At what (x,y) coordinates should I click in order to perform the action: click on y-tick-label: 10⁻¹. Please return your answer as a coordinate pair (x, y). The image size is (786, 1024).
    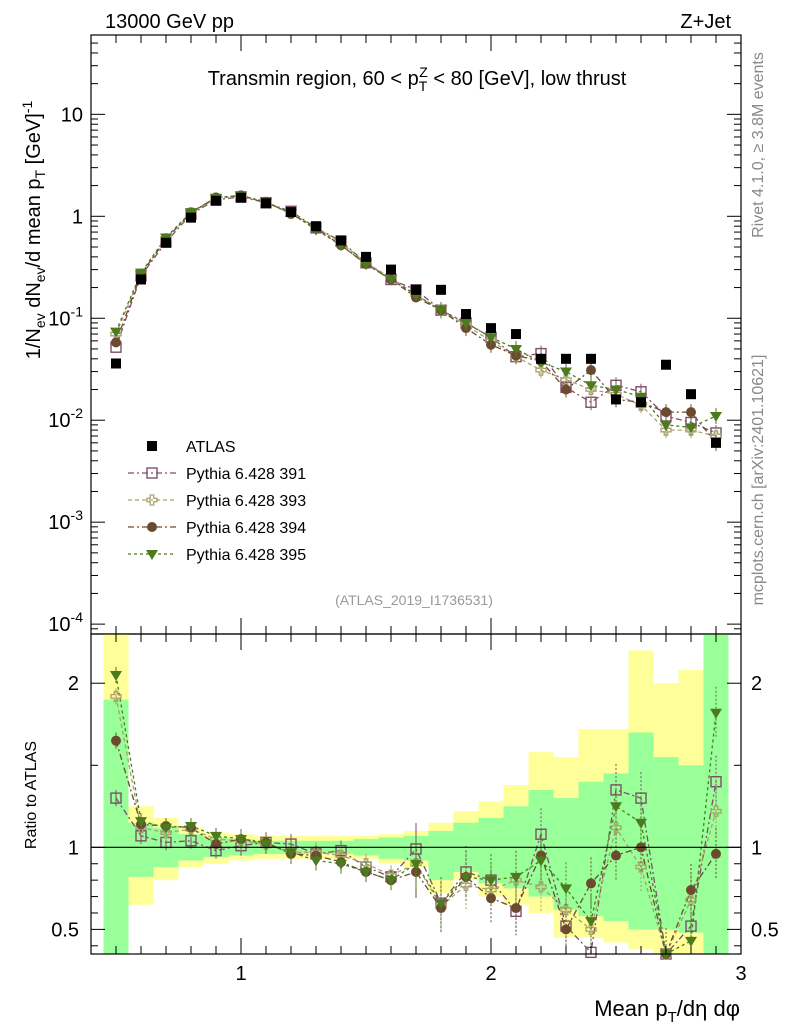
    Looking at the image, I should click on (65, 316).